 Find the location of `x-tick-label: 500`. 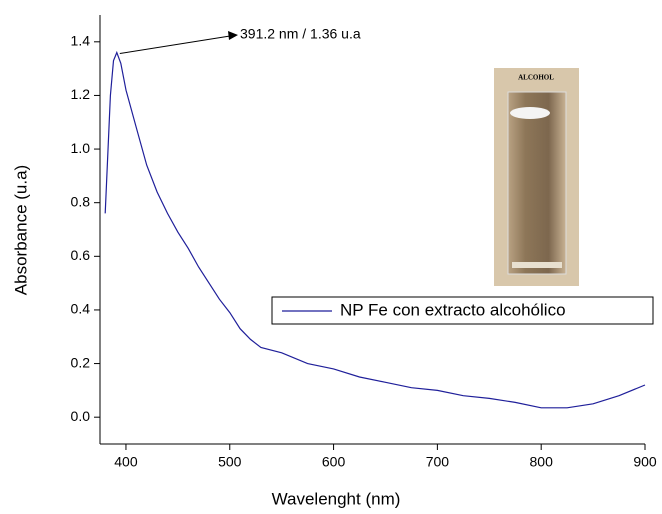

x-tick-label: 500 is located at coordinates (230, 462).